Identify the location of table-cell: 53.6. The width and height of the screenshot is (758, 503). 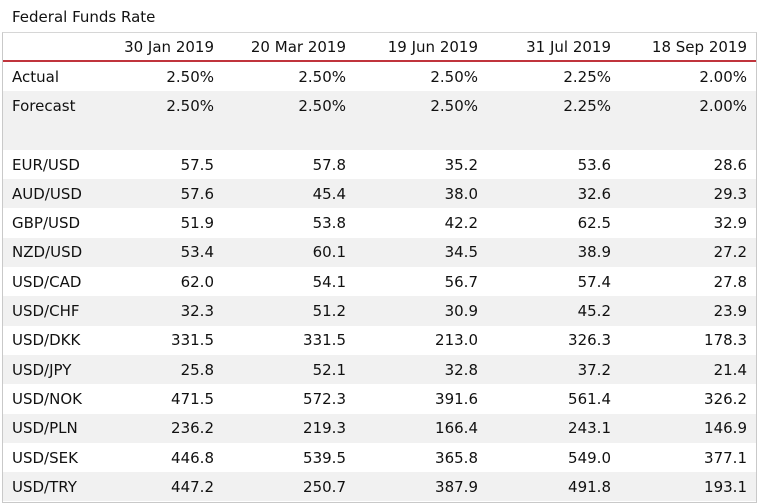
(594, 164).